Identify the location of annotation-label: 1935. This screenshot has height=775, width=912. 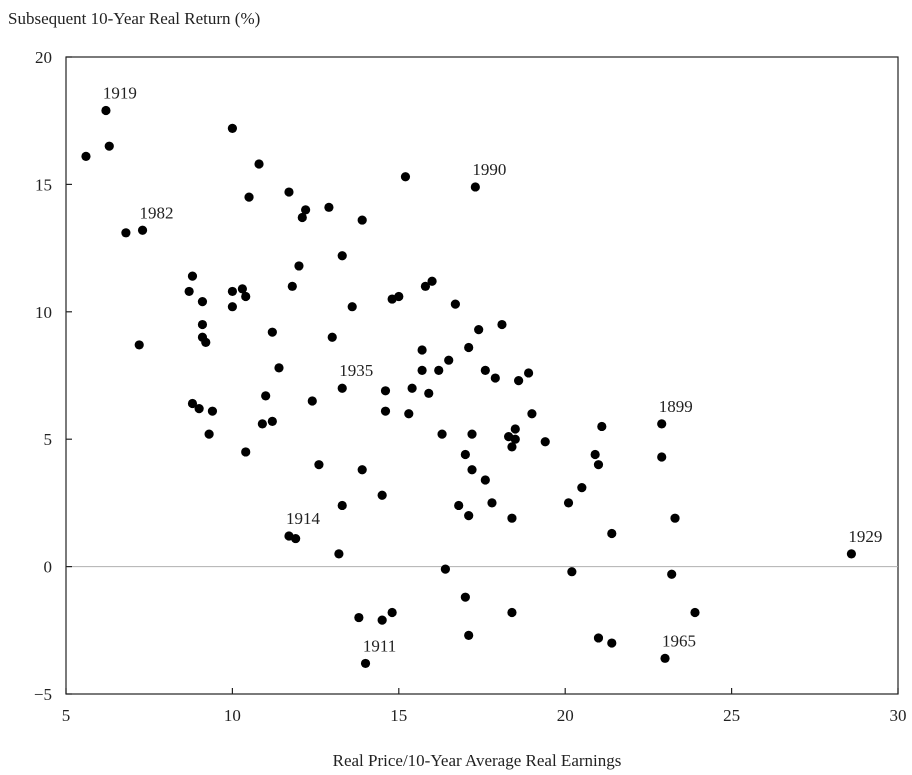
(356, 370).